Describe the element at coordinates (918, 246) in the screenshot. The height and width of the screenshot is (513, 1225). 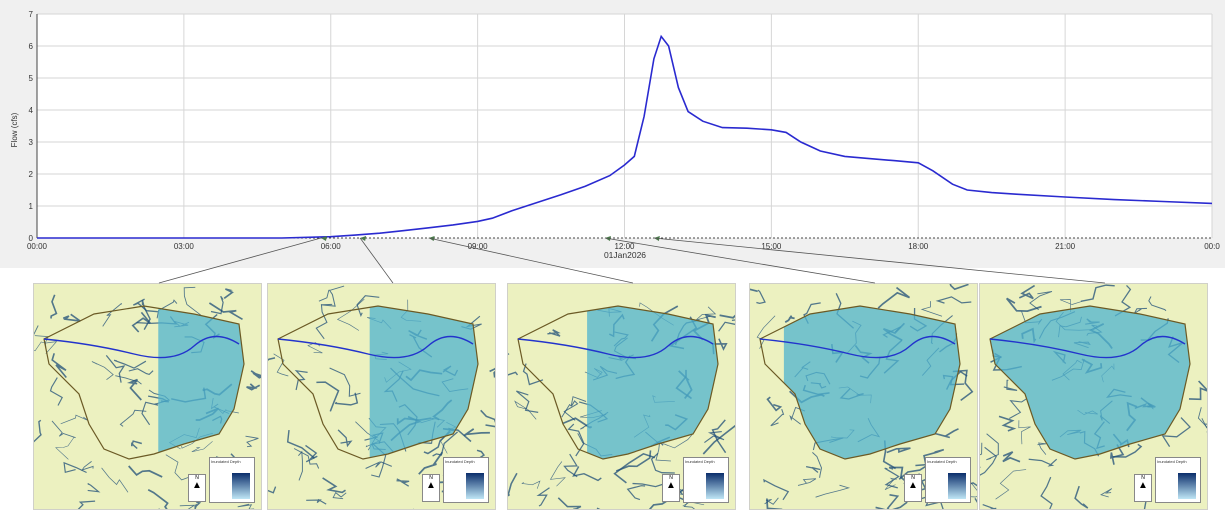
I see `x-tick-label: 18:00` at that location.